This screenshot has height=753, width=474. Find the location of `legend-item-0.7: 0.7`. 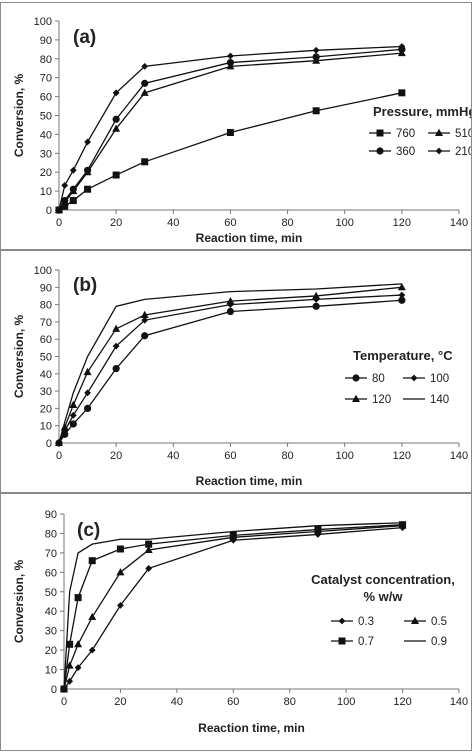

legend-item-0.7: 0.7 is located at coordinates (352, 642).